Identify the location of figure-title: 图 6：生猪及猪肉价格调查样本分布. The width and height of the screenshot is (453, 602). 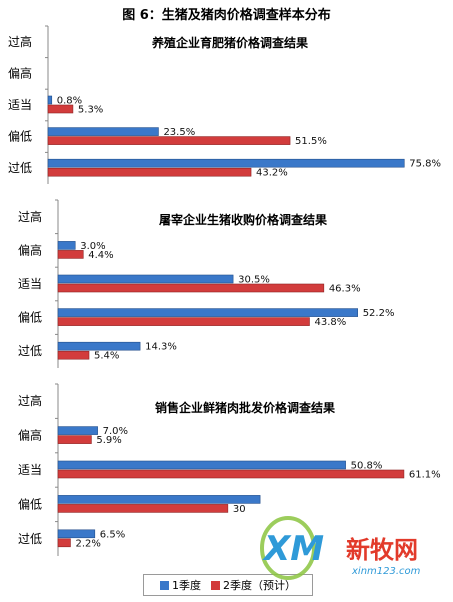
(226, 15).